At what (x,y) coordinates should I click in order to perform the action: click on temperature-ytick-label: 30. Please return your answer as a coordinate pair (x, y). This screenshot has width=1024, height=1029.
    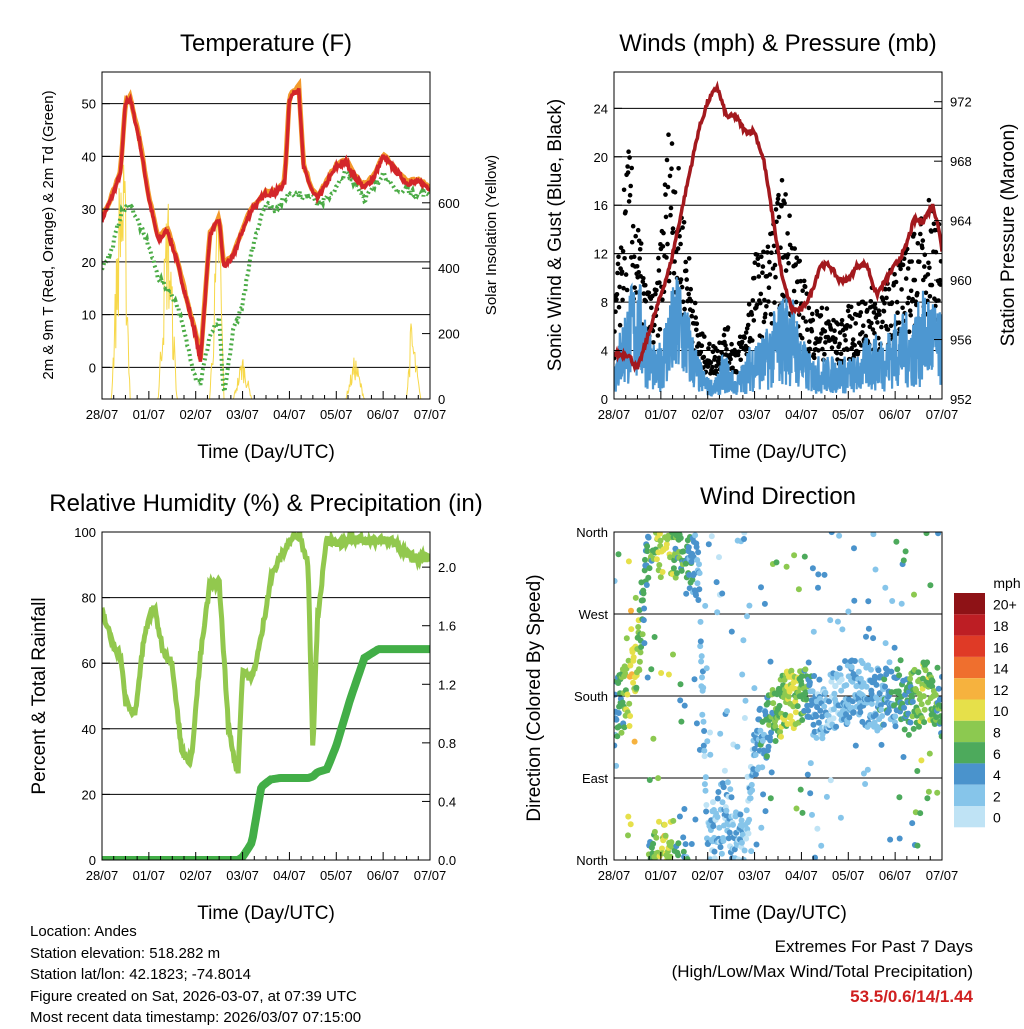
    Looking at the image, I should click on (89, 209).